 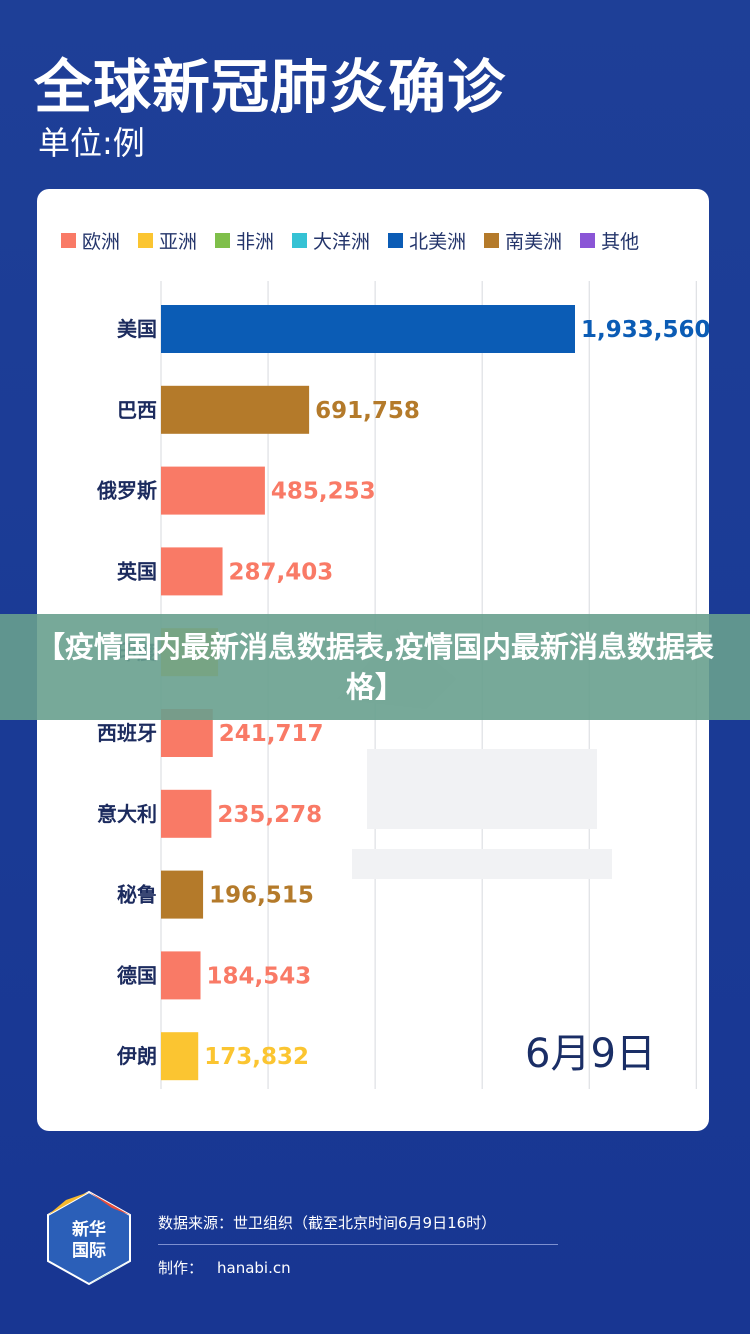 What do you see at coordinates (137, 895) in the screenshot?
I see `category-label: 秘鲁` at bounding box center [137, 895].